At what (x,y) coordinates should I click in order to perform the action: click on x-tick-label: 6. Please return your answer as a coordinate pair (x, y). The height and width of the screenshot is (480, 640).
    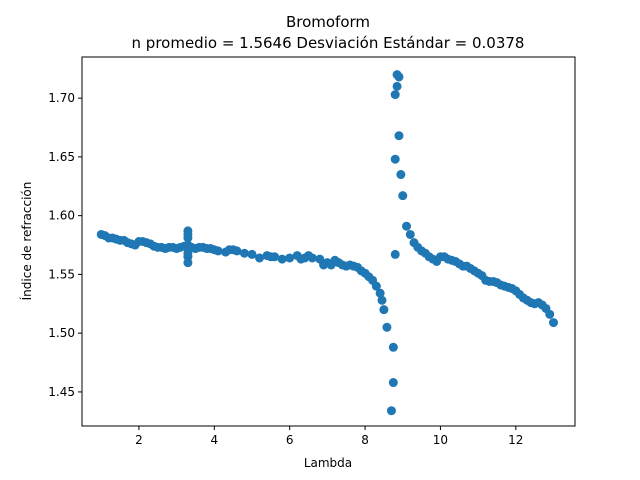
    Looking at the image, I should click on (290, 440).